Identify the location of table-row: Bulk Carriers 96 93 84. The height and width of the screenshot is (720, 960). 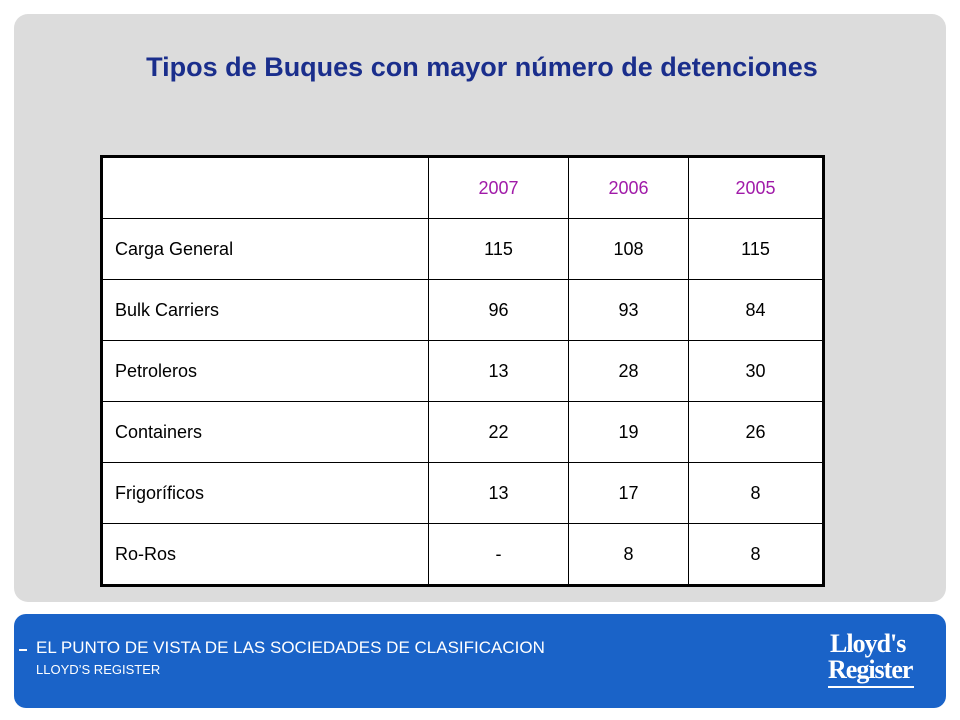
(462, 310).